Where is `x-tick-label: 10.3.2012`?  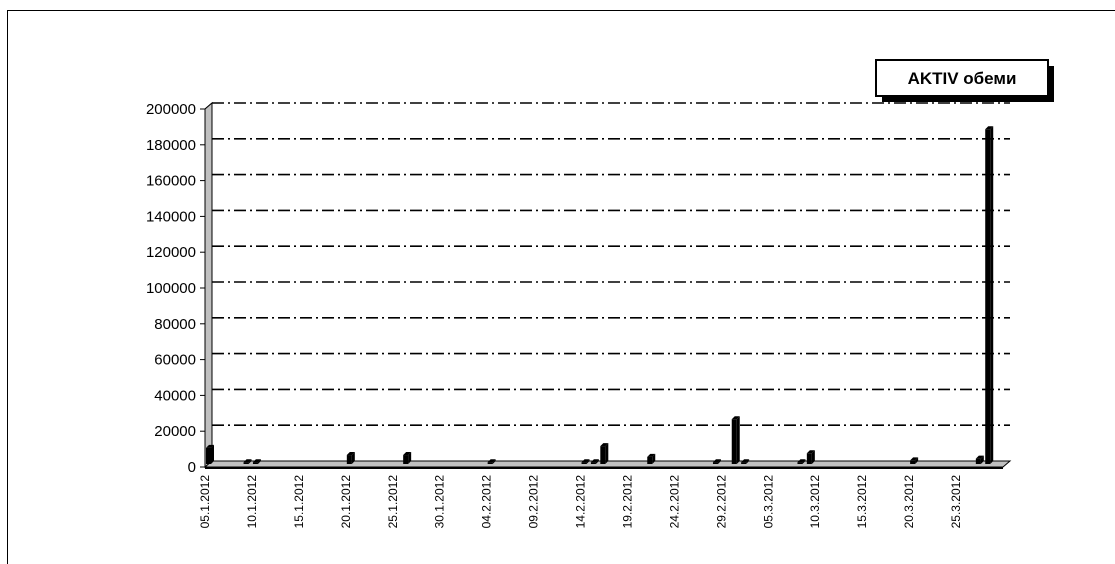
x-tick-label: 10.3.2012 is located at coordinates (815, 502).